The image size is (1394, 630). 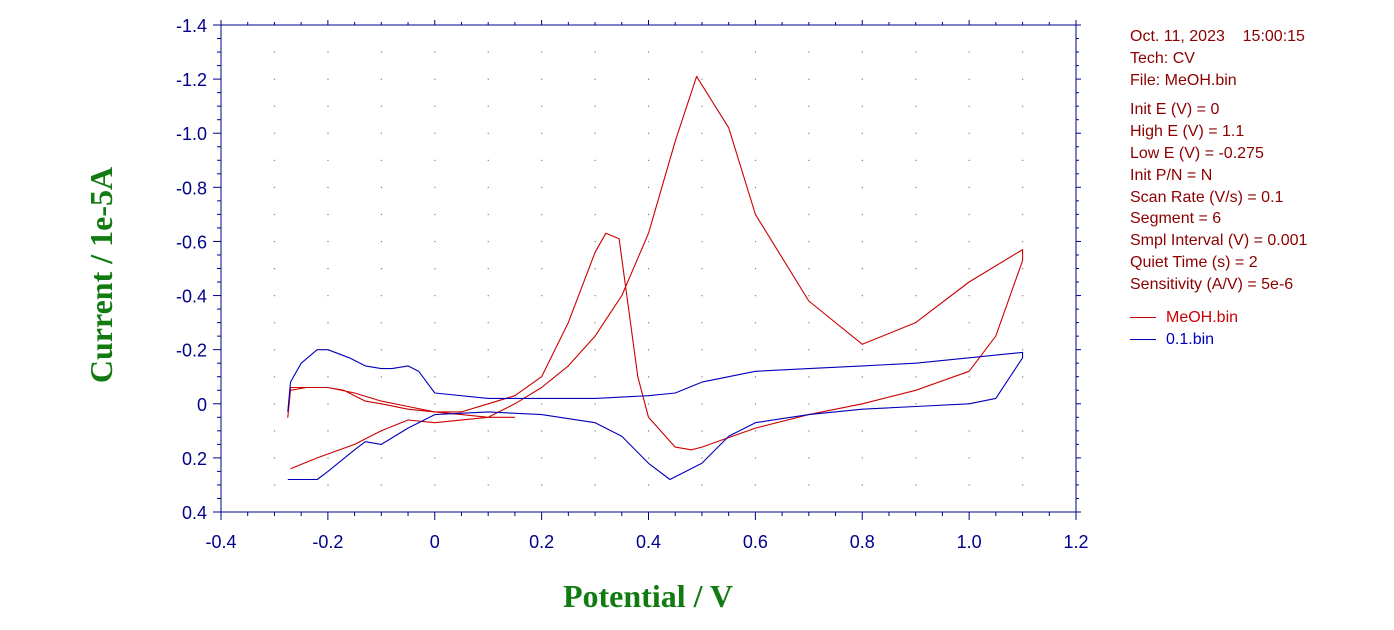 I want to click on parameter-line: Scan Rate (V/s) = 0.1, so click(x=1207, y=197).